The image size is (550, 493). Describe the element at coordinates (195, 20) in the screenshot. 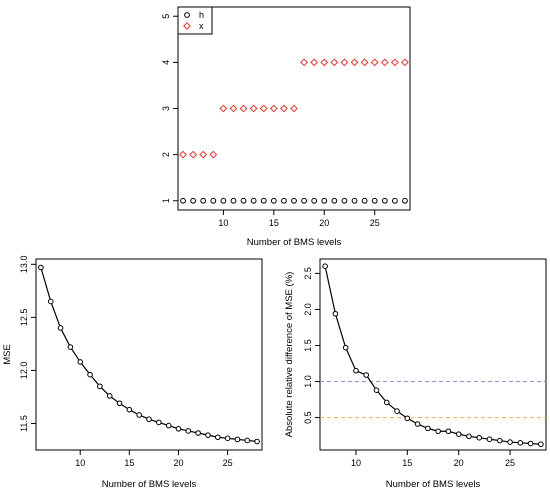

I see `legend: hx` at that location.